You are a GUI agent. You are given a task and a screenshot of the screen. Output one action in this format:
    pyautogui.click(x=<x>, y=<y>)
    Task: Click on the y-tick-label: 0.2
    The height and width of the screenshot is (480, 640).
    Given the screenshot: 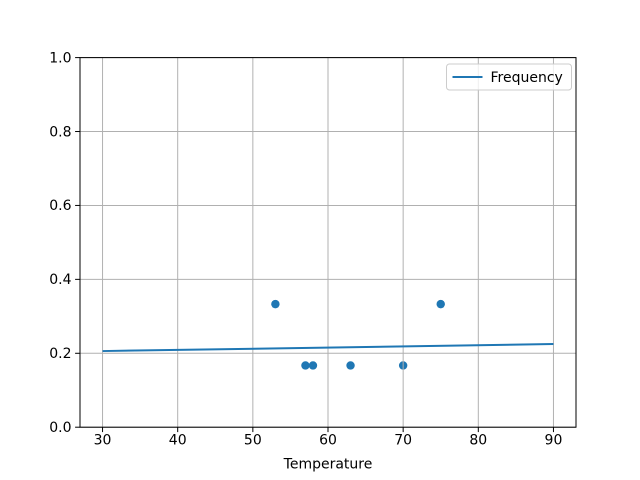 What is the action you would take?
    pyautogui.click(x=60, y=354)
    